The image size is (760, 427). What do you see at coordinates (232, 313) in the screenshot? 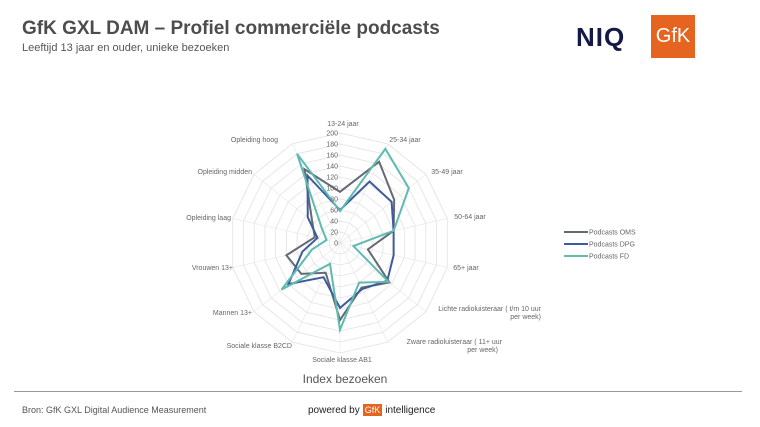
I see `category-label: Mannen 13+` at bounding box center [232, 313].